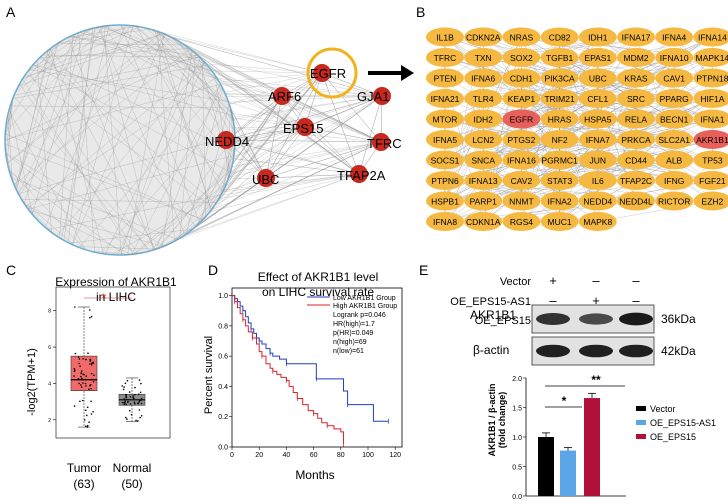  I want to click on gene-node: SOX2, so click(521, 57).